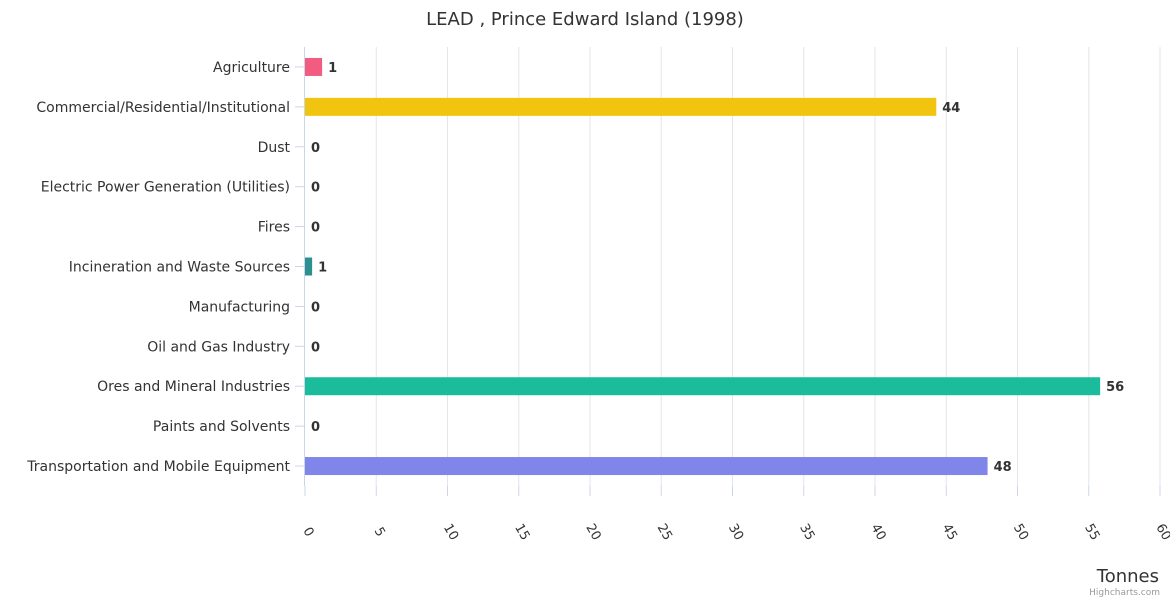 Image resolution: width=1170 pixels, height=600 pixels. Describe the element at coordinates (274, 228) in the screenshot. I see `y-category-label: Fires` at that location.